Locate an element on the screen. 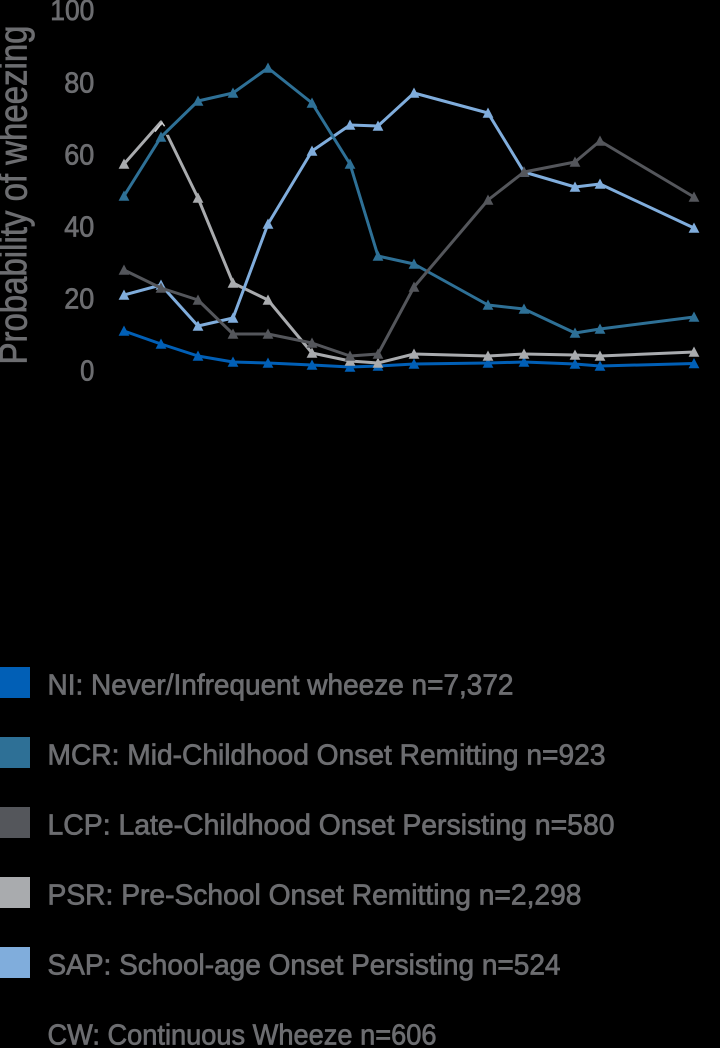 The width and height of the screenshot is (720, 1048). svg-text: 40 is located at coordinates (79, 228).